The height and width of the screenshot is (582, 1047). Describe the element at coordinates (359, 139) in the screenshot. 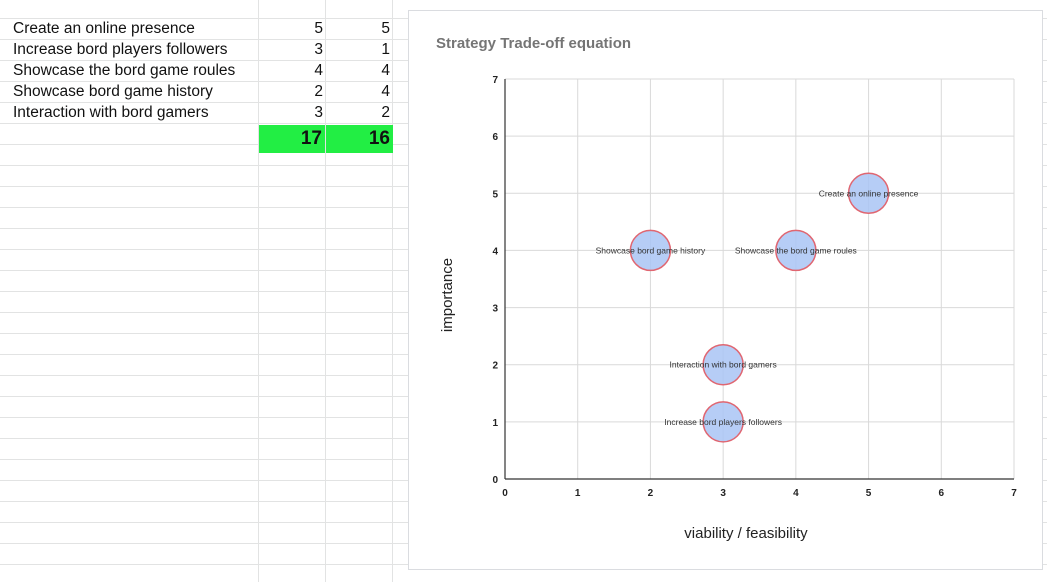

I see `total-cell-b: 16` at that location.